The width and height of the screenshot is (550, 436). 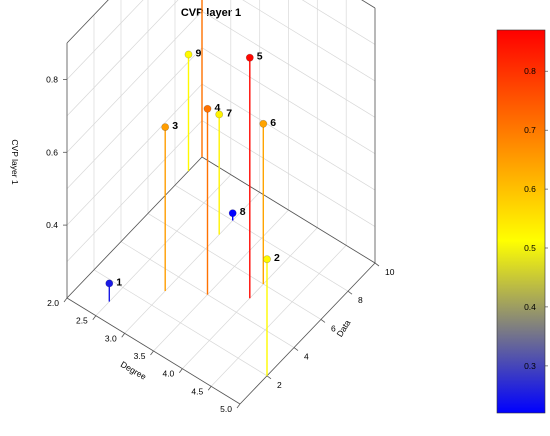 What do you see at coordinates (530, 366) in the screenshot?
I see `colorbar-tick-label: 0.3` at bounding box center [530, 366].